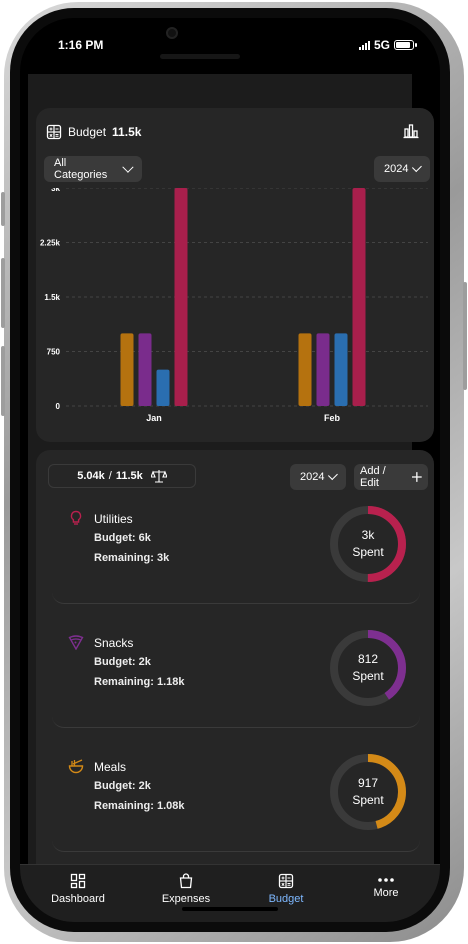  Describe the element at coordinates (158, 476) in the screenshot. I see `balance-scale-icon` at that location.